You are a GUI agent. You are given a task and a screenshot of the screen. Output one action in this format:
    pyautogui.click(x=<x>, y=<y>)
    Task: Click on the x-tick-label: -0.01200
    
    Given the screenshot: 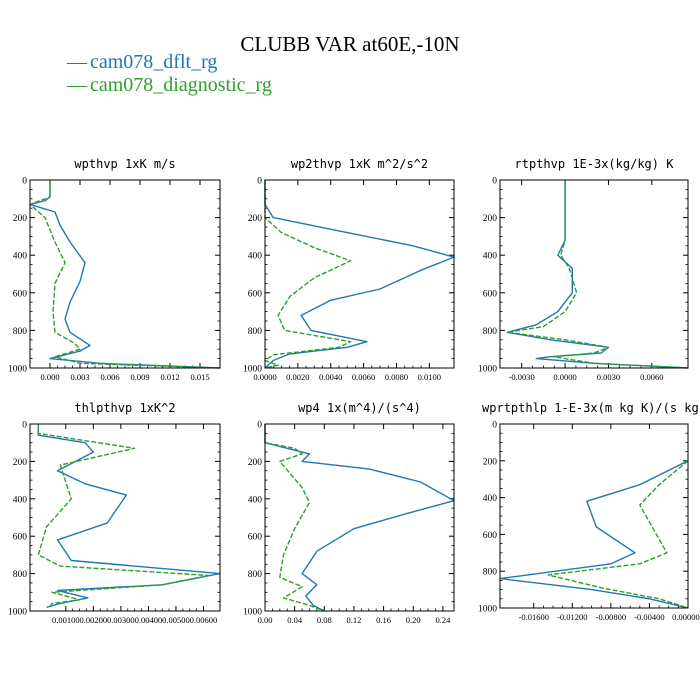 What is the action you would take?
    pyautogui.click(x=572, y=617)
    